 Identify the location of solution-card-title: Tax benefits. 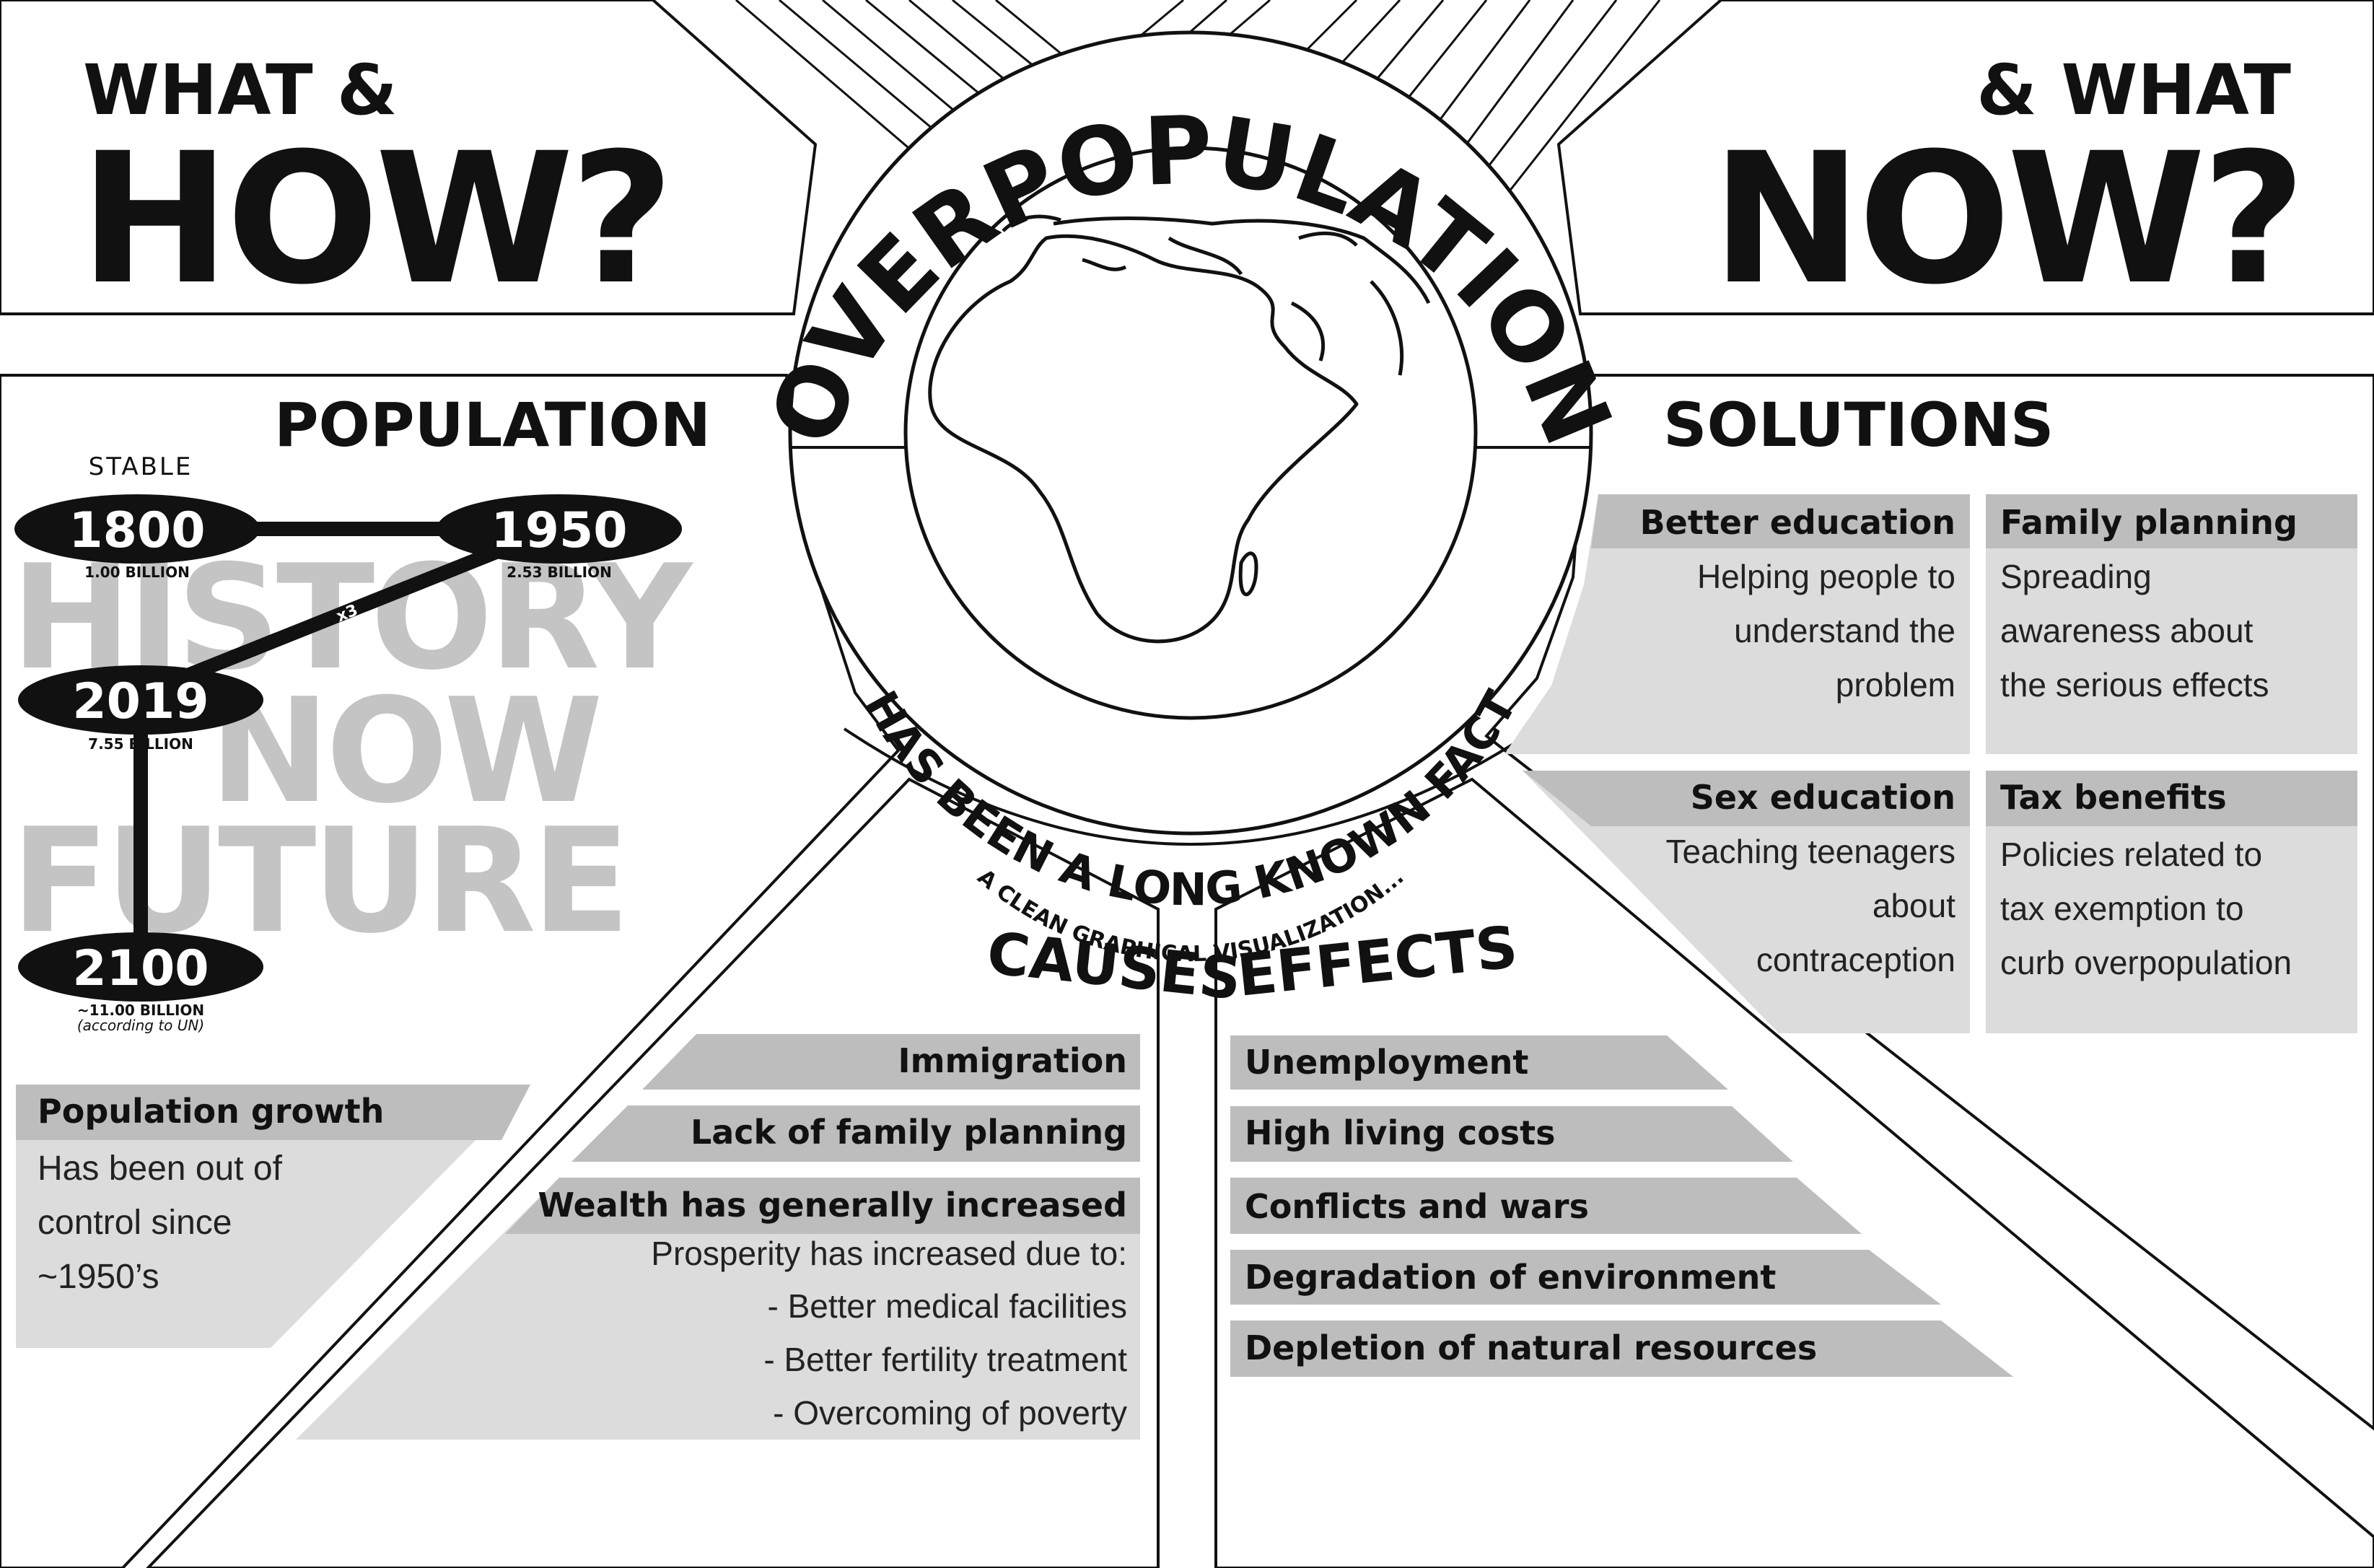
(2113, 797).